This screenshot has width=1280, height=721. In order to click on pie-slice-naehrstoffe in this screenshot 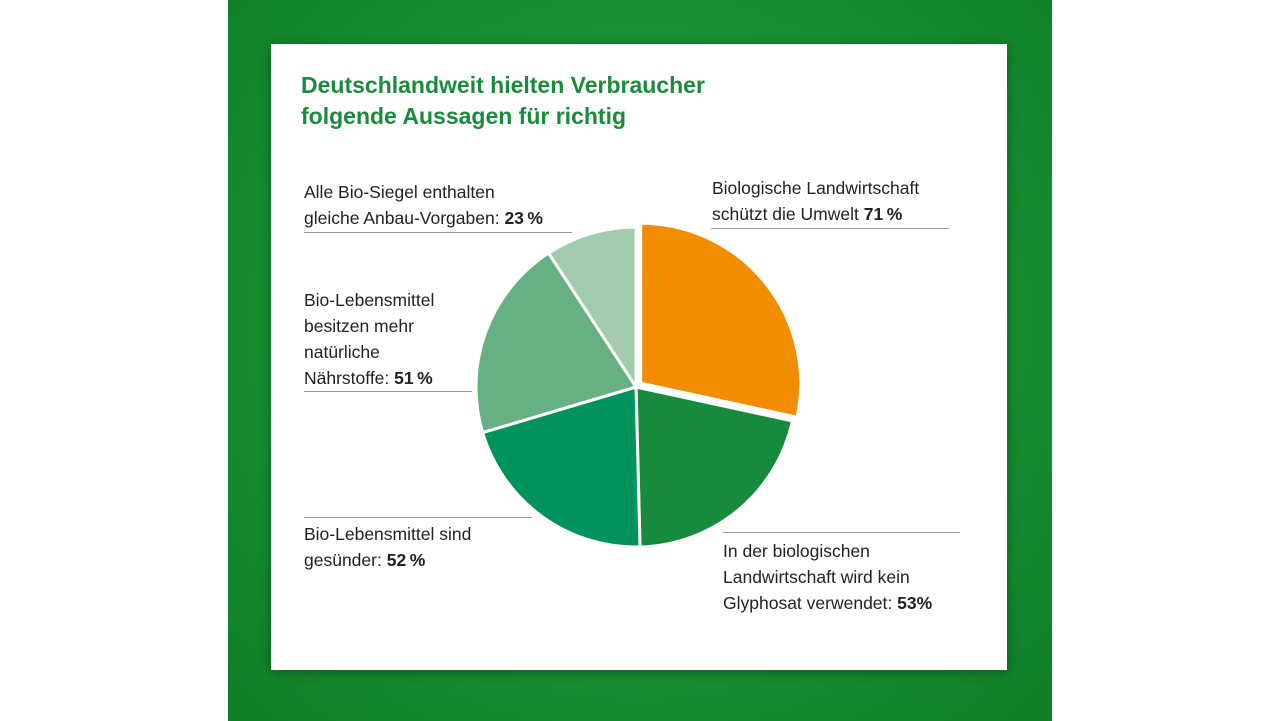, I will do `click(556, 343)`.